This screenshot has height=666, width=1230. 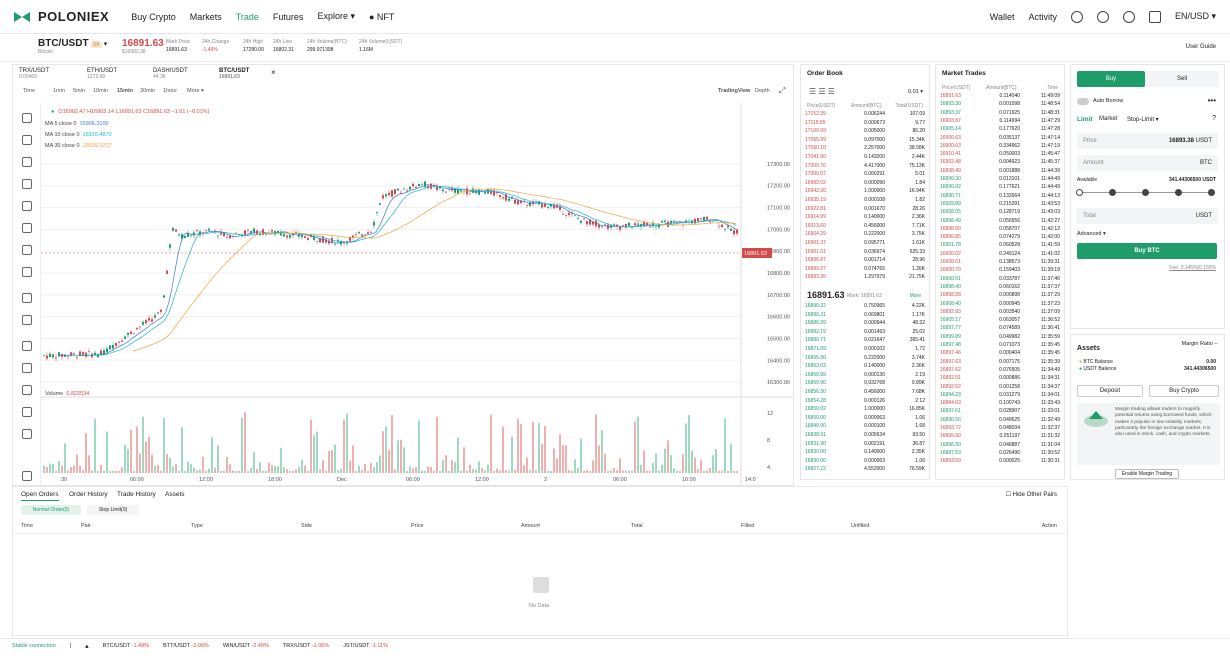 I want to click on orderbook-row: 17055.99 0.097000 15.34K, so click(x=865, y=139).